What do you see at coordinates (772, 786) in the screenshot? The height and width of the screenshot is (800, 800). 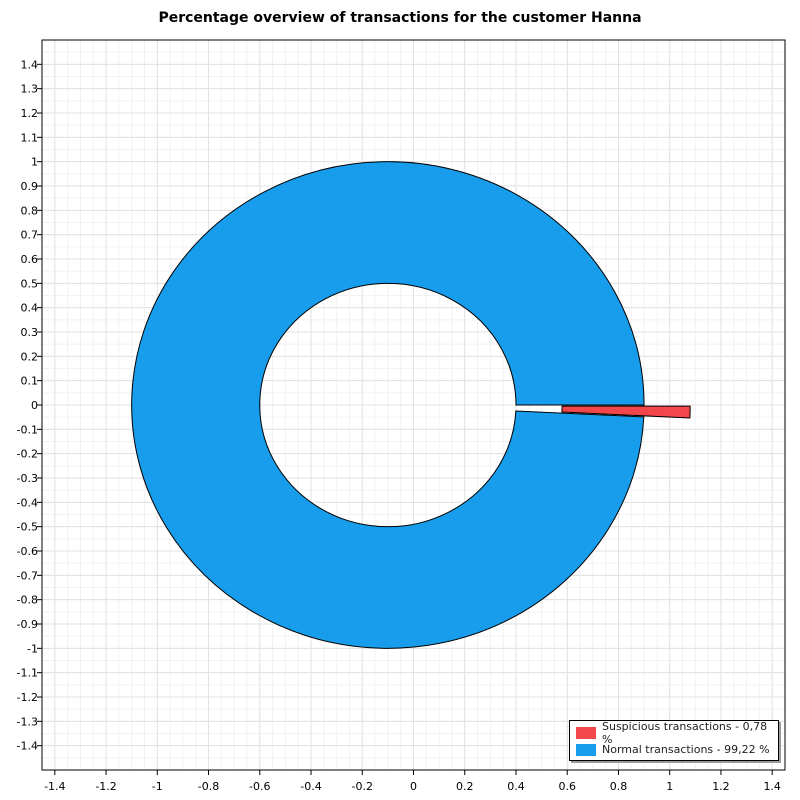 I see `x-tick-label: 1.4` at bounding box center [772, 786].